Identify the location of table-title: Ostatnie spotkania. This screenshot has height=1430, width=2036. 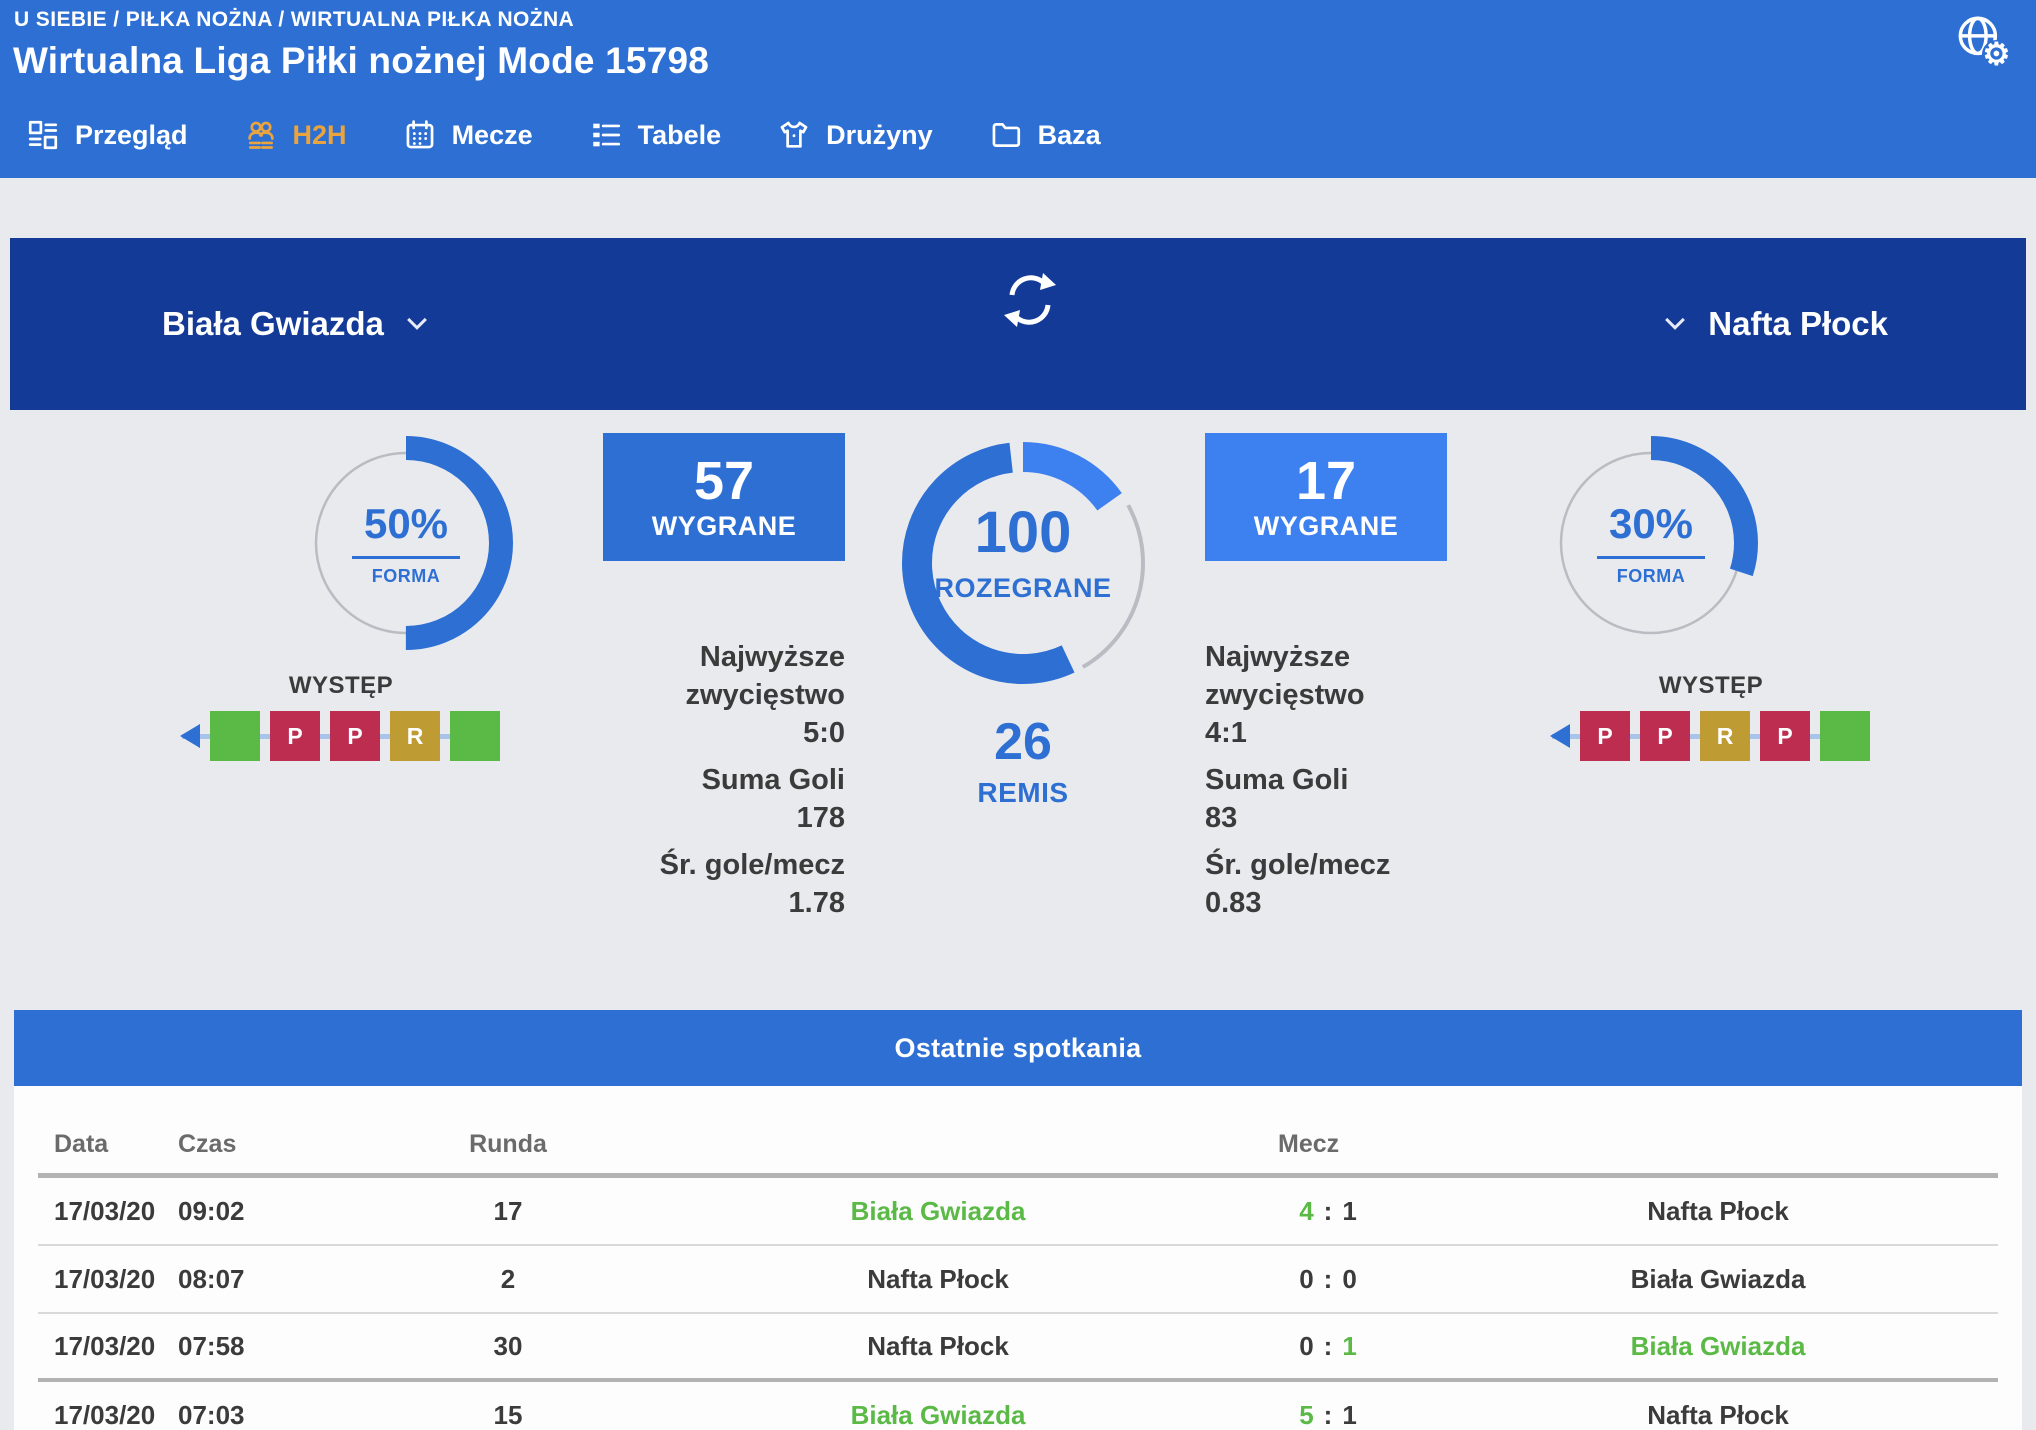
(1018, 1048).